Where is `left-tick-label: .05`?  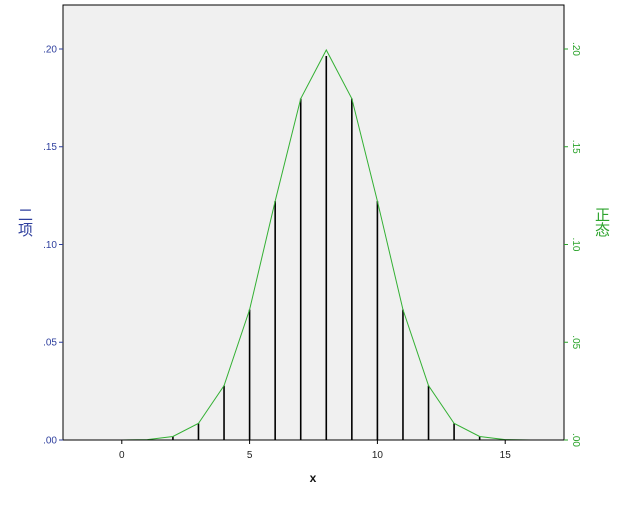 left-tick-label: .05 is located at coordinates (50, 343).